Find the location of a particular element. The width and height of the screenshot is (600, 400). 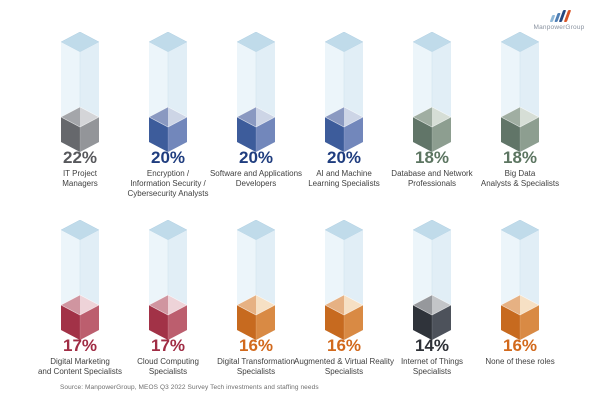

role-label: None of these roles is located at coordinates (520, 361).